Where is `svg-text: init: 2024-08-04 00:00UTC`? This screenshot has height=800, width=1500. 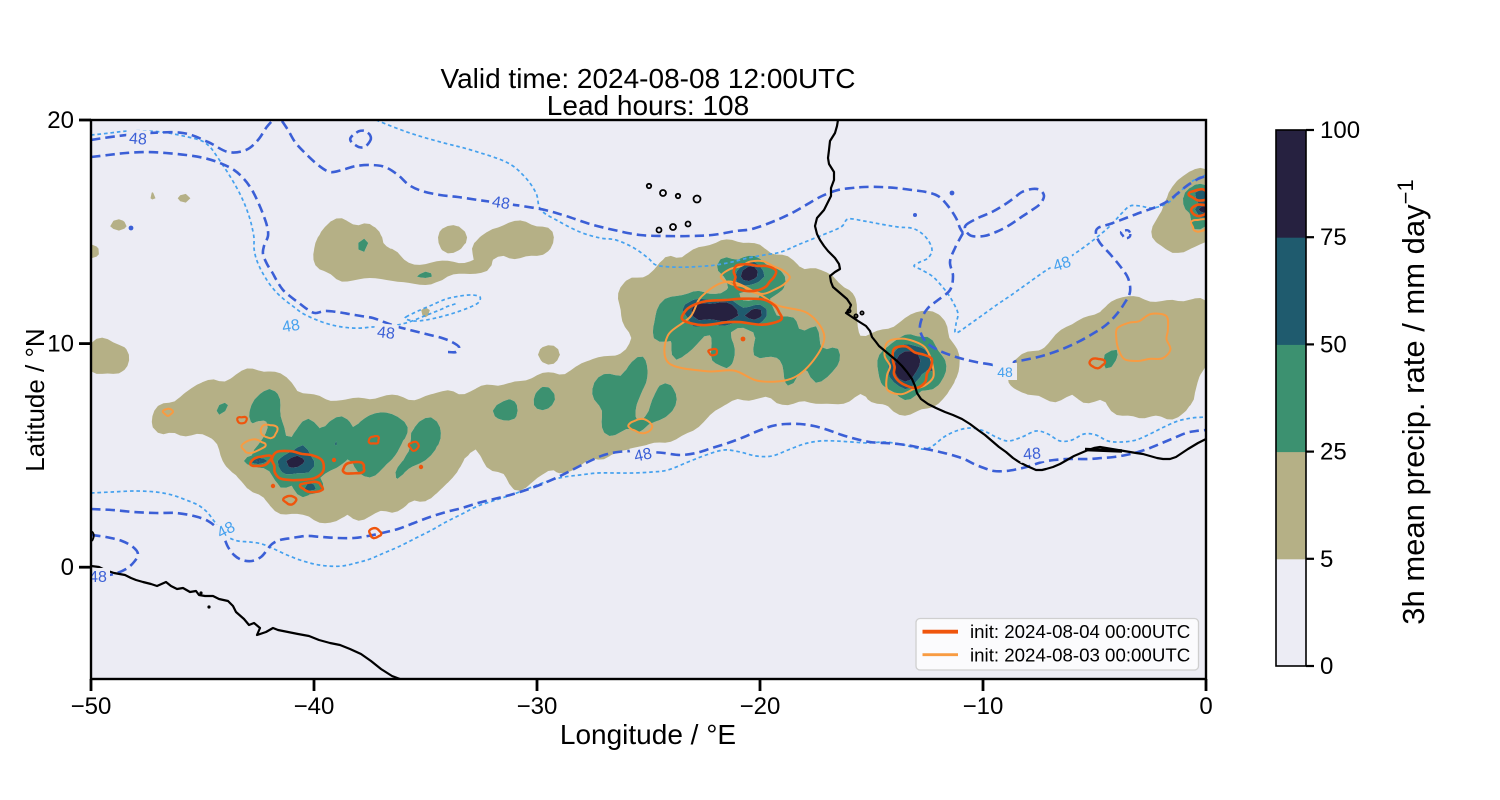 svg-text: init: 2024-08-04 00:00UTC is located at coordinates (1080, 631).